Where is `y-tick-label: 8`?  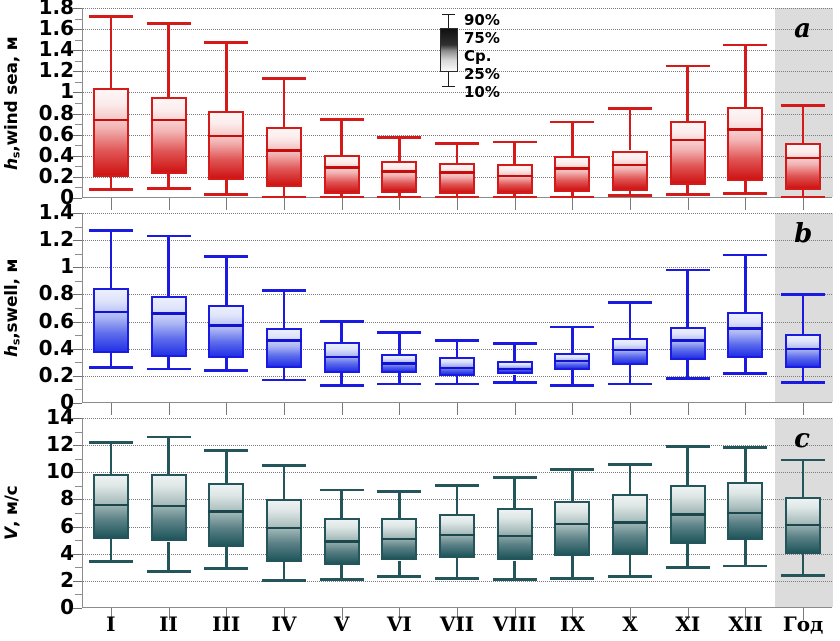
y-tick-label: 8 is located at coordinates (67, 498).